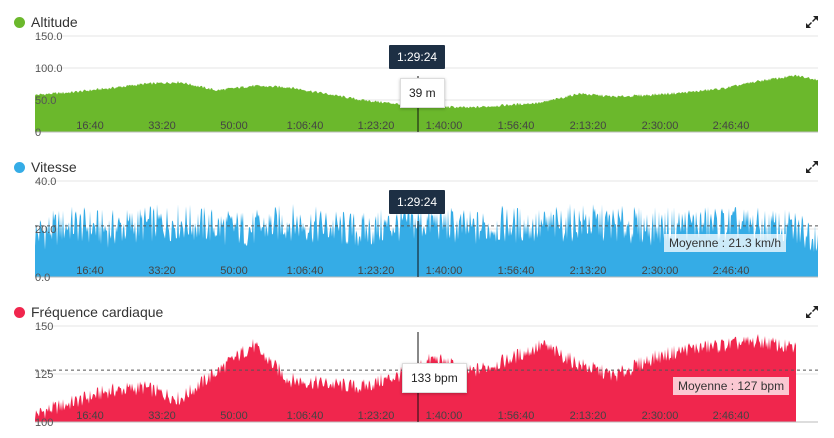 Image resolution: width=834 pixels, height=438 pixels. What do you see at coordinates (45, 101) in the screenshot?
I see `y-tick-label: 50.0` at bounding box center [45, 101].